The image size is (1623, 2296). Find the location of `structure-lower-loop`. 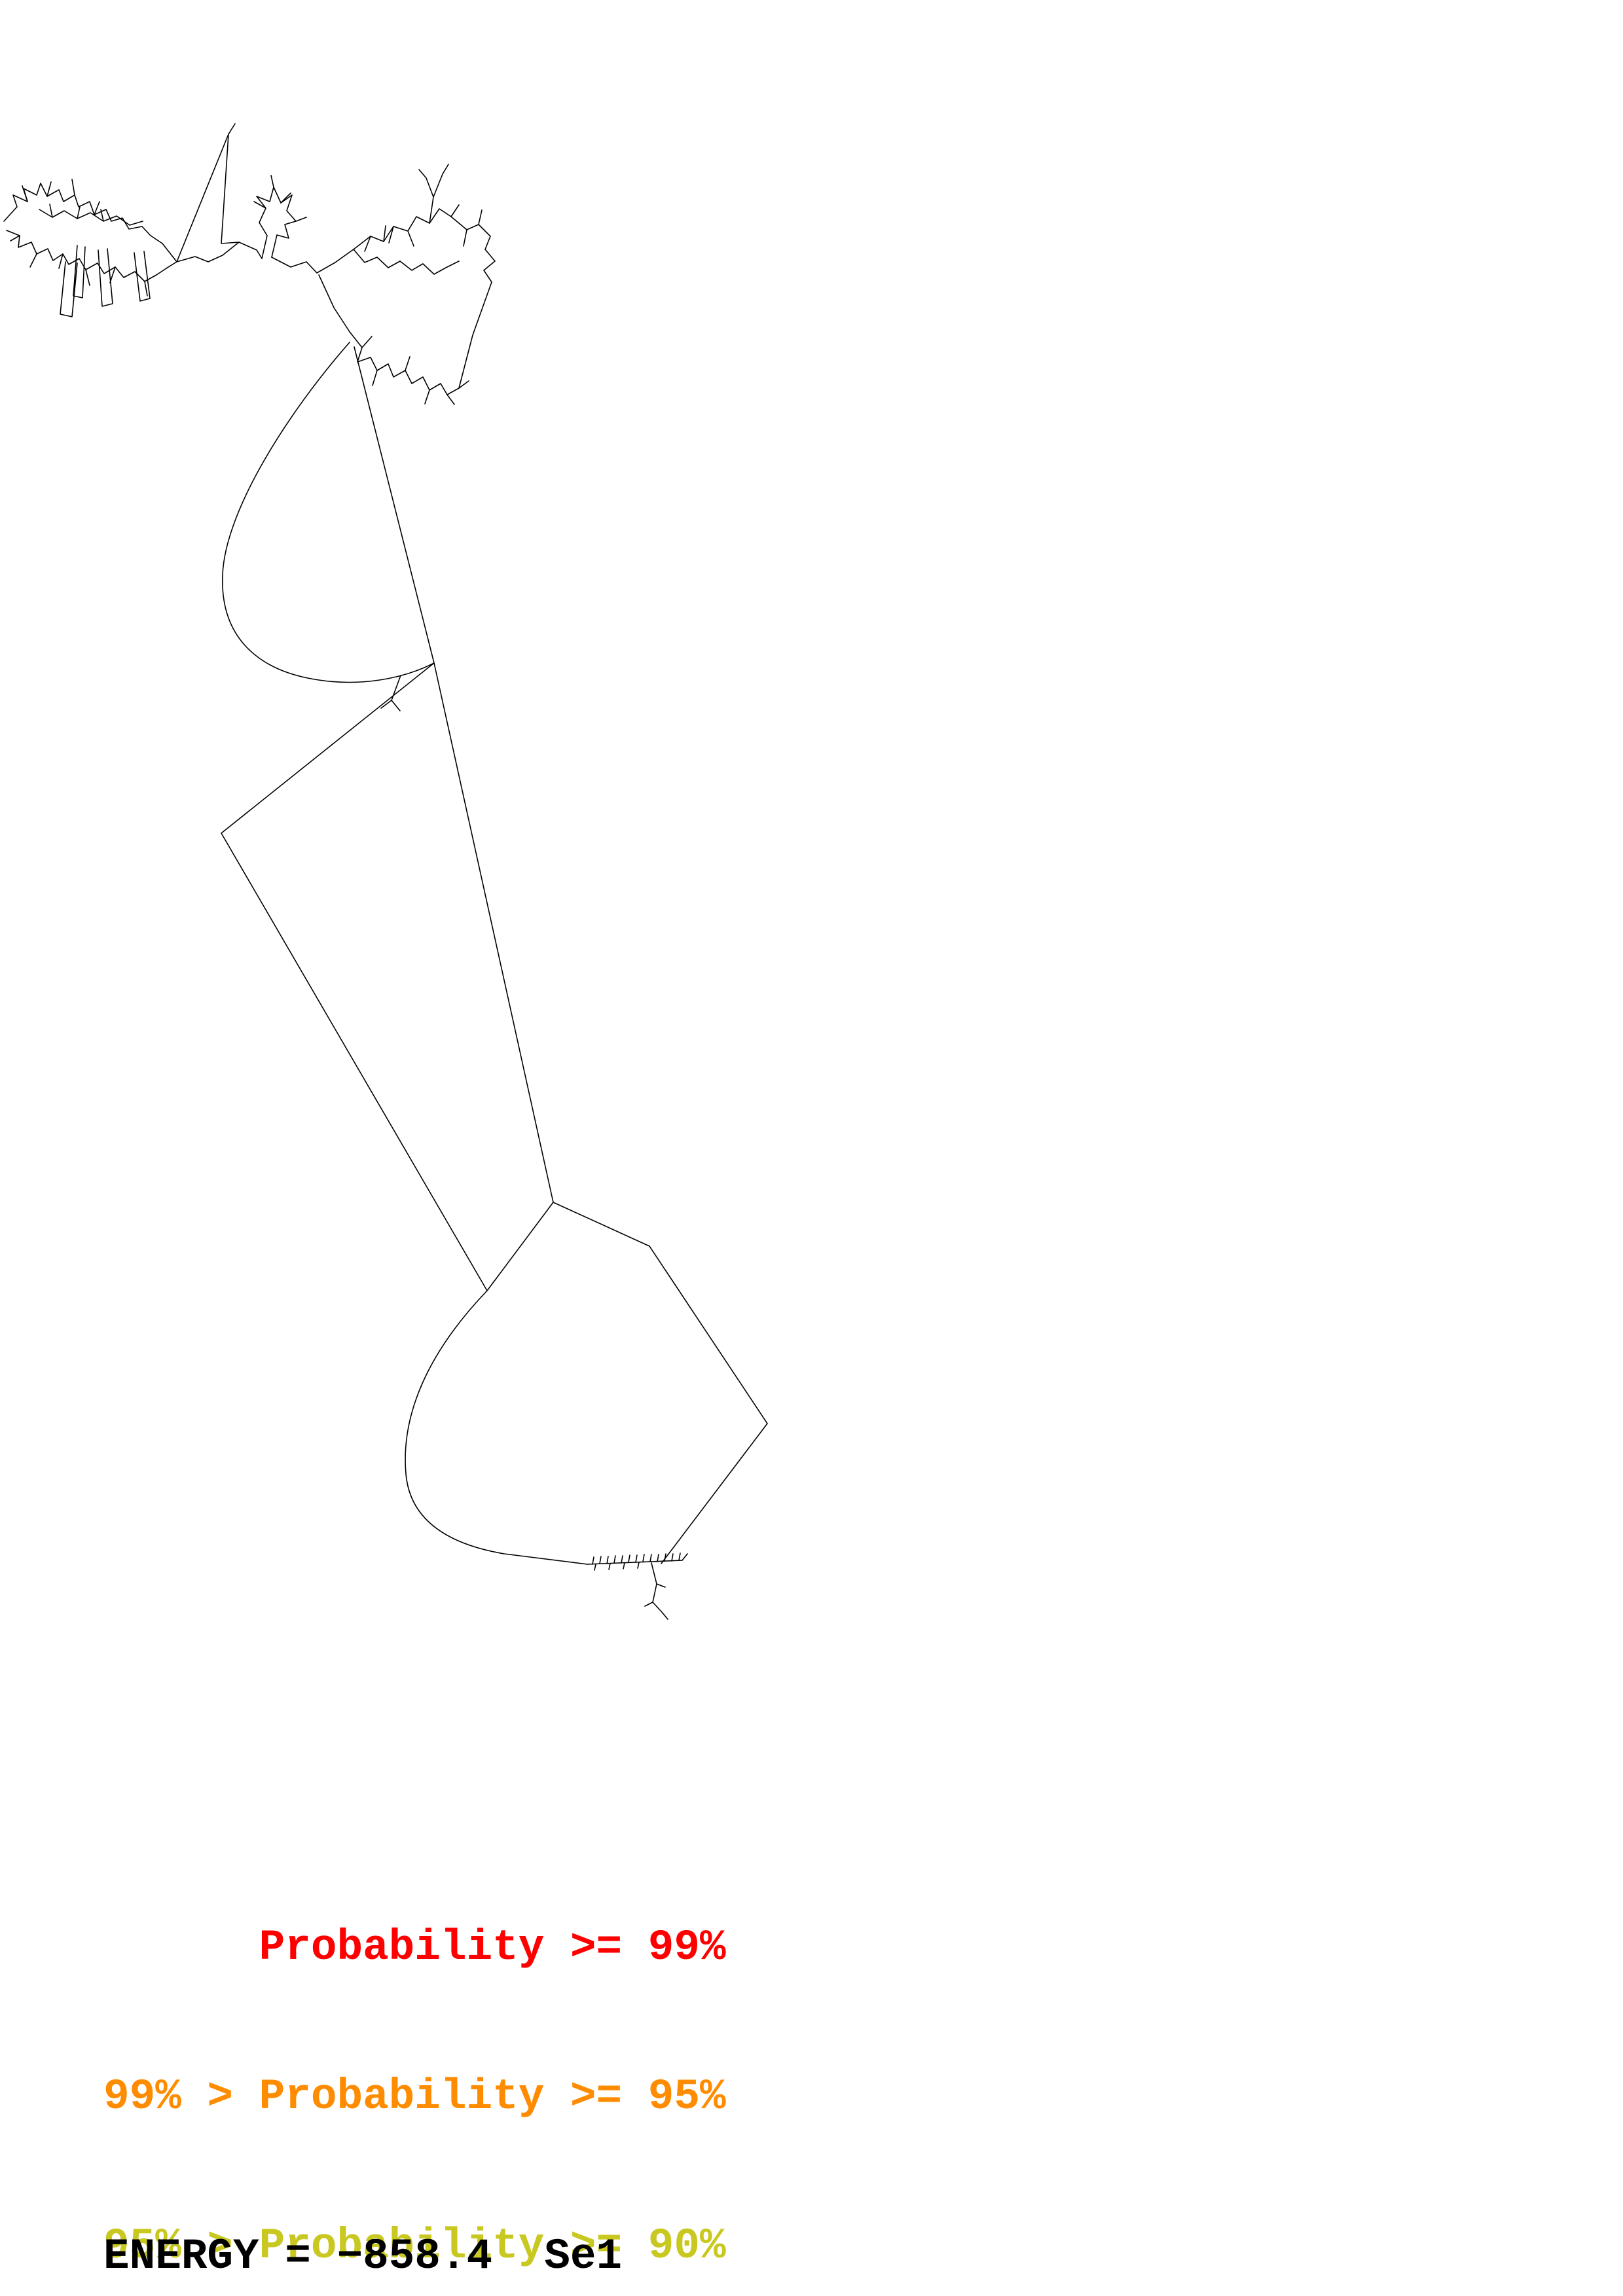

structure-lower-loop is located at coordinates (586, 1405).